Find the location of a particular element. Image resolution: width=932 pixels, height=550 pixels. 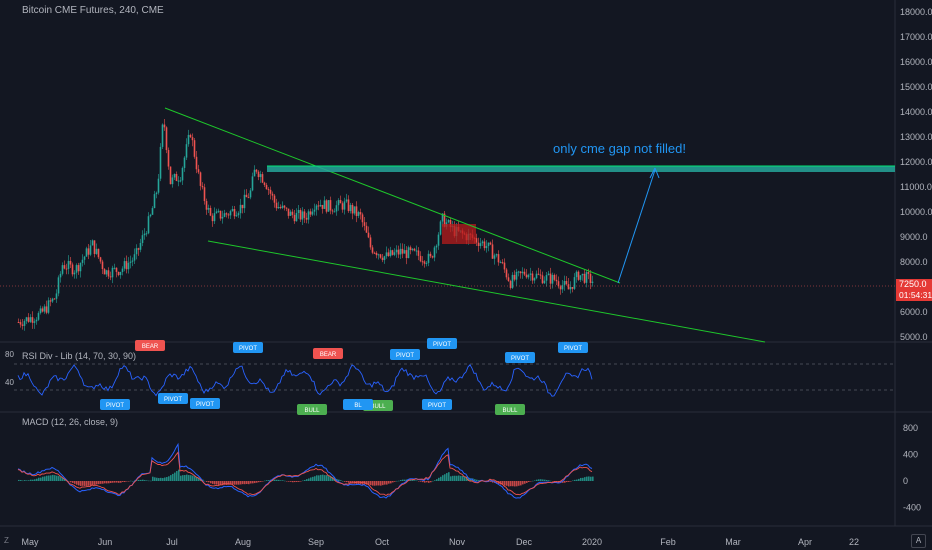

timezone-button: Z is located at coordinates (6, 540).